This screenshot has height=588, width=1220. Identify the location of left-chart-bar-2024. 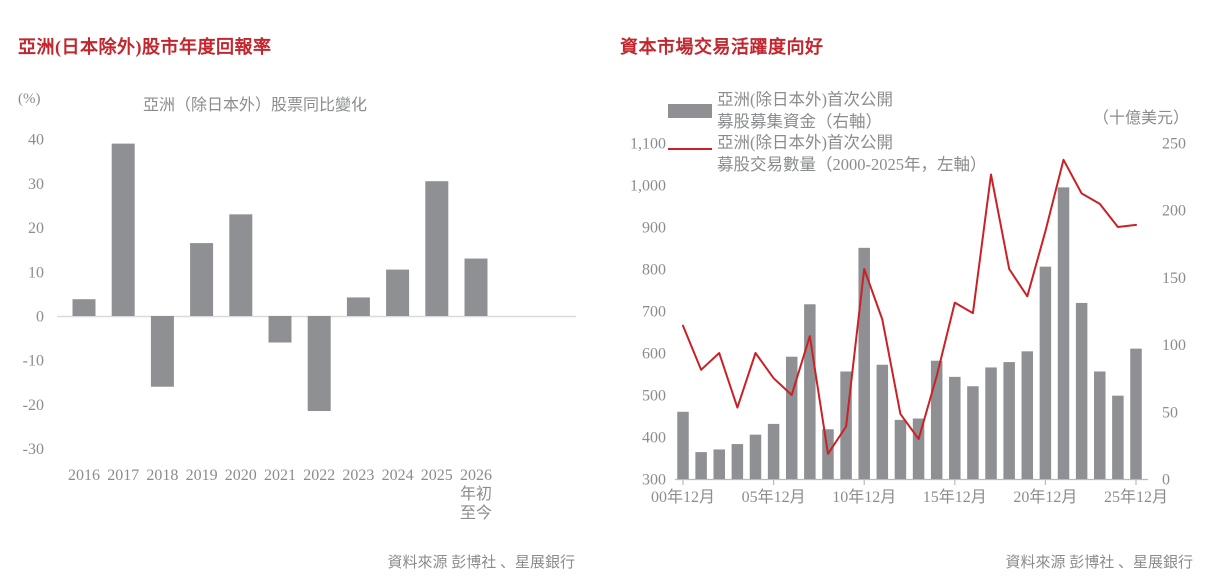
(398, 292).